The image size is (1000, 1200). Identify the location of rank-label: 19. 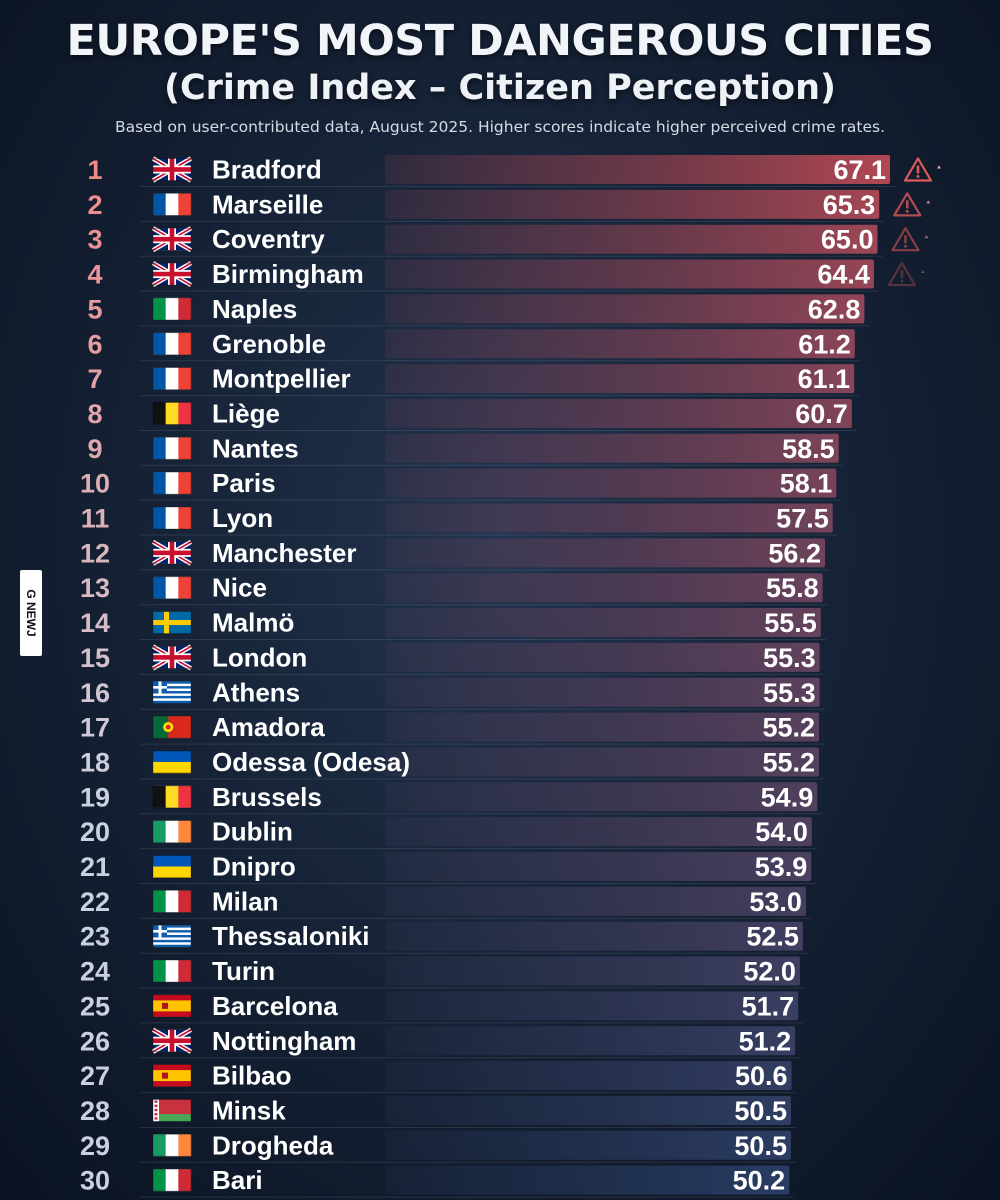
(95, 797).